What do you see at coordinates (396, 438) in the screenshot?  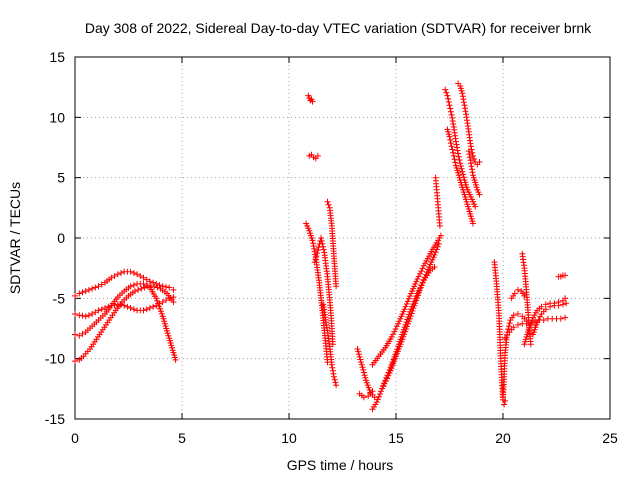 I see `x-tick-label: 15` at bounding box center [396, 438].